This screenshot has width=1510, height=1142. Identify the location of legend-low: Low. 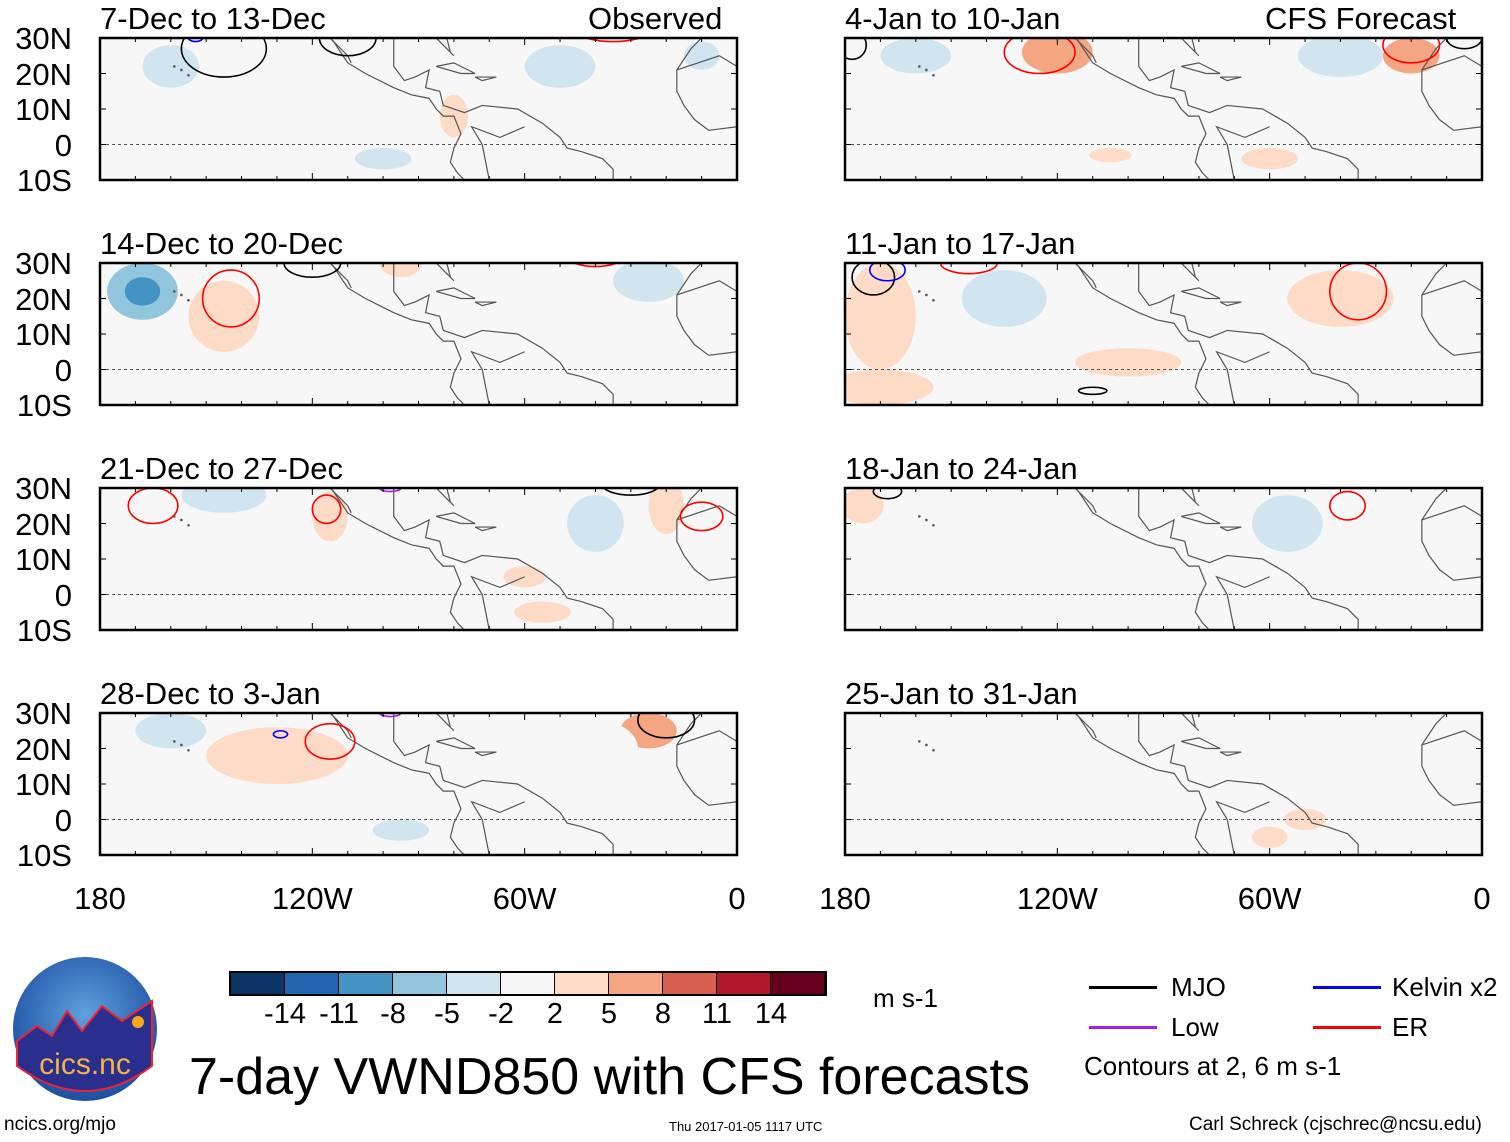
(1195, 1027).